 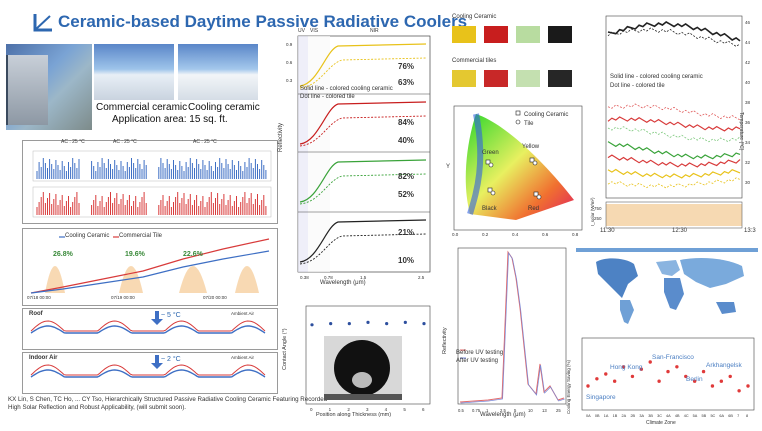 What do you see at coordinates (36, 314) in the screenshot?
I see `roof-label: Roof` at bounding box center [36, 314].